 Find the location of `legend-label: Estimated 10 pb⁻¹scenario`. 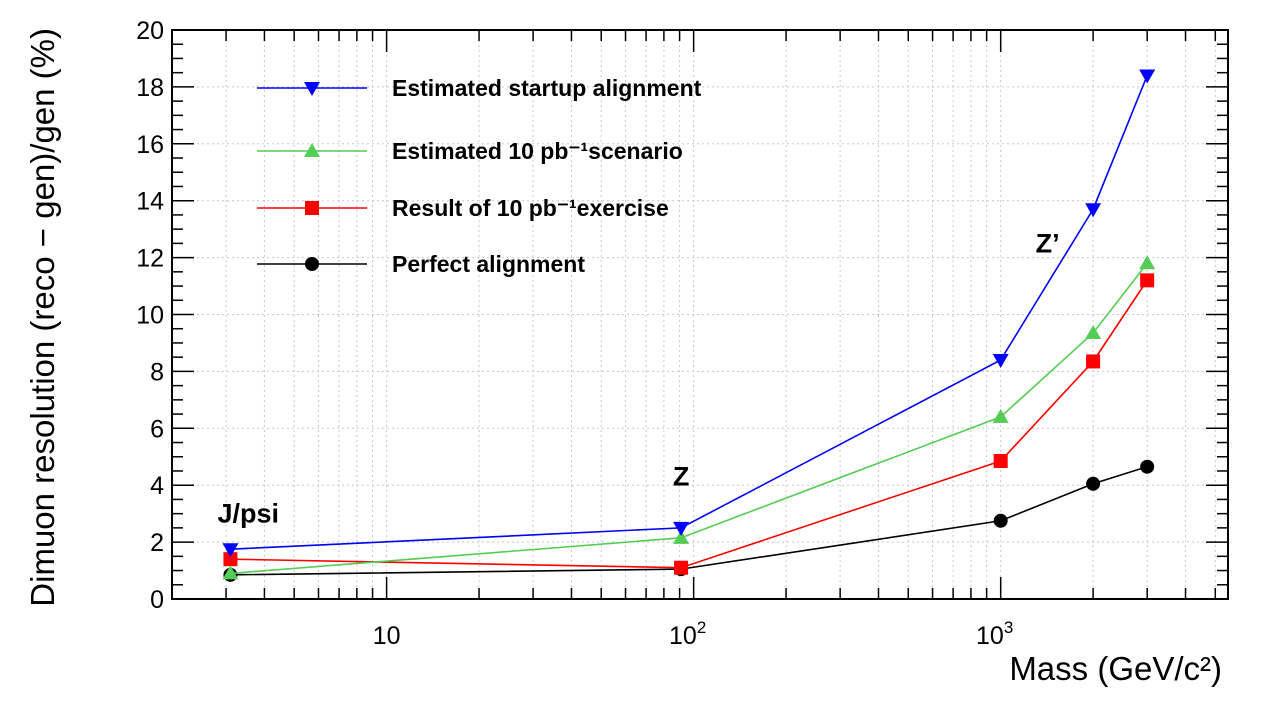

legend-label: Estimated 10 pb⁻¹scenario is located at coordinates (537, 151).